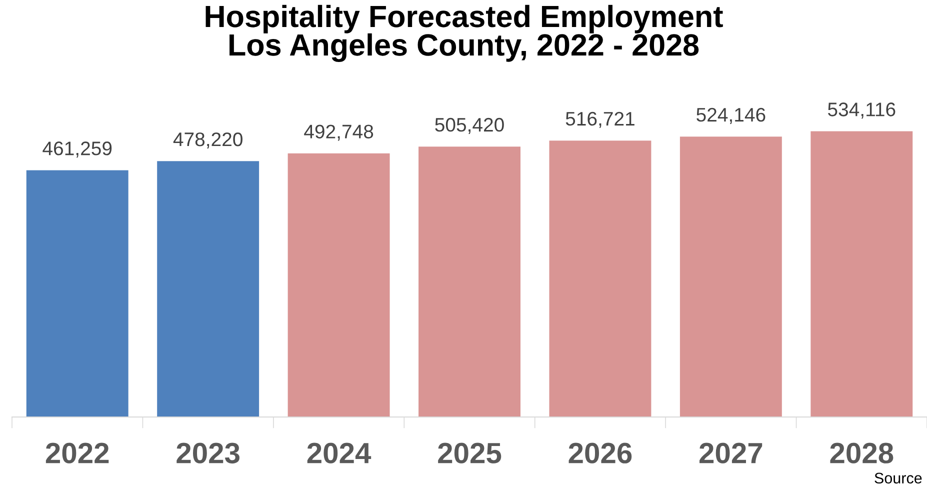 This screenshot has height=489, width=927. Describe the element at coordinates (339, 453) in the screenshot. I see `x-tick-label: 2024` at that location.